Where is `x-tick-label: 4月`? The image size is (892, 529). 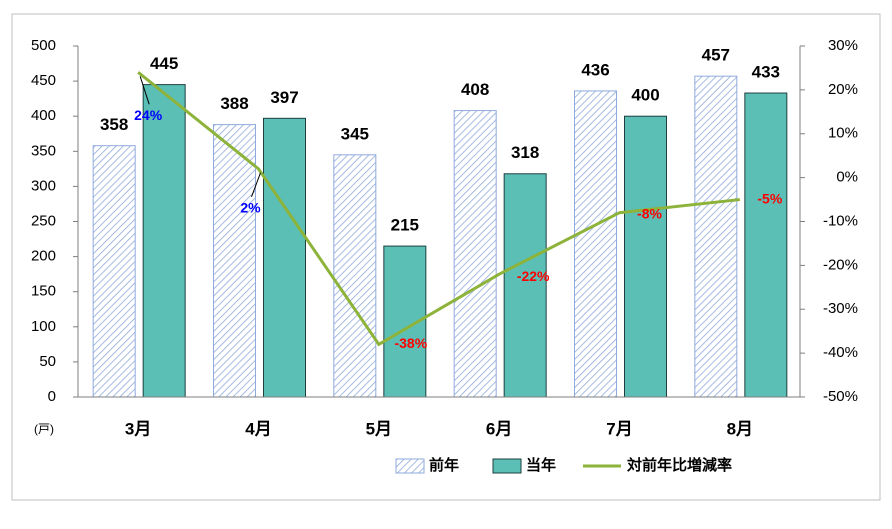
x-tick-label: 4月 is located at coordinates (258, 428).